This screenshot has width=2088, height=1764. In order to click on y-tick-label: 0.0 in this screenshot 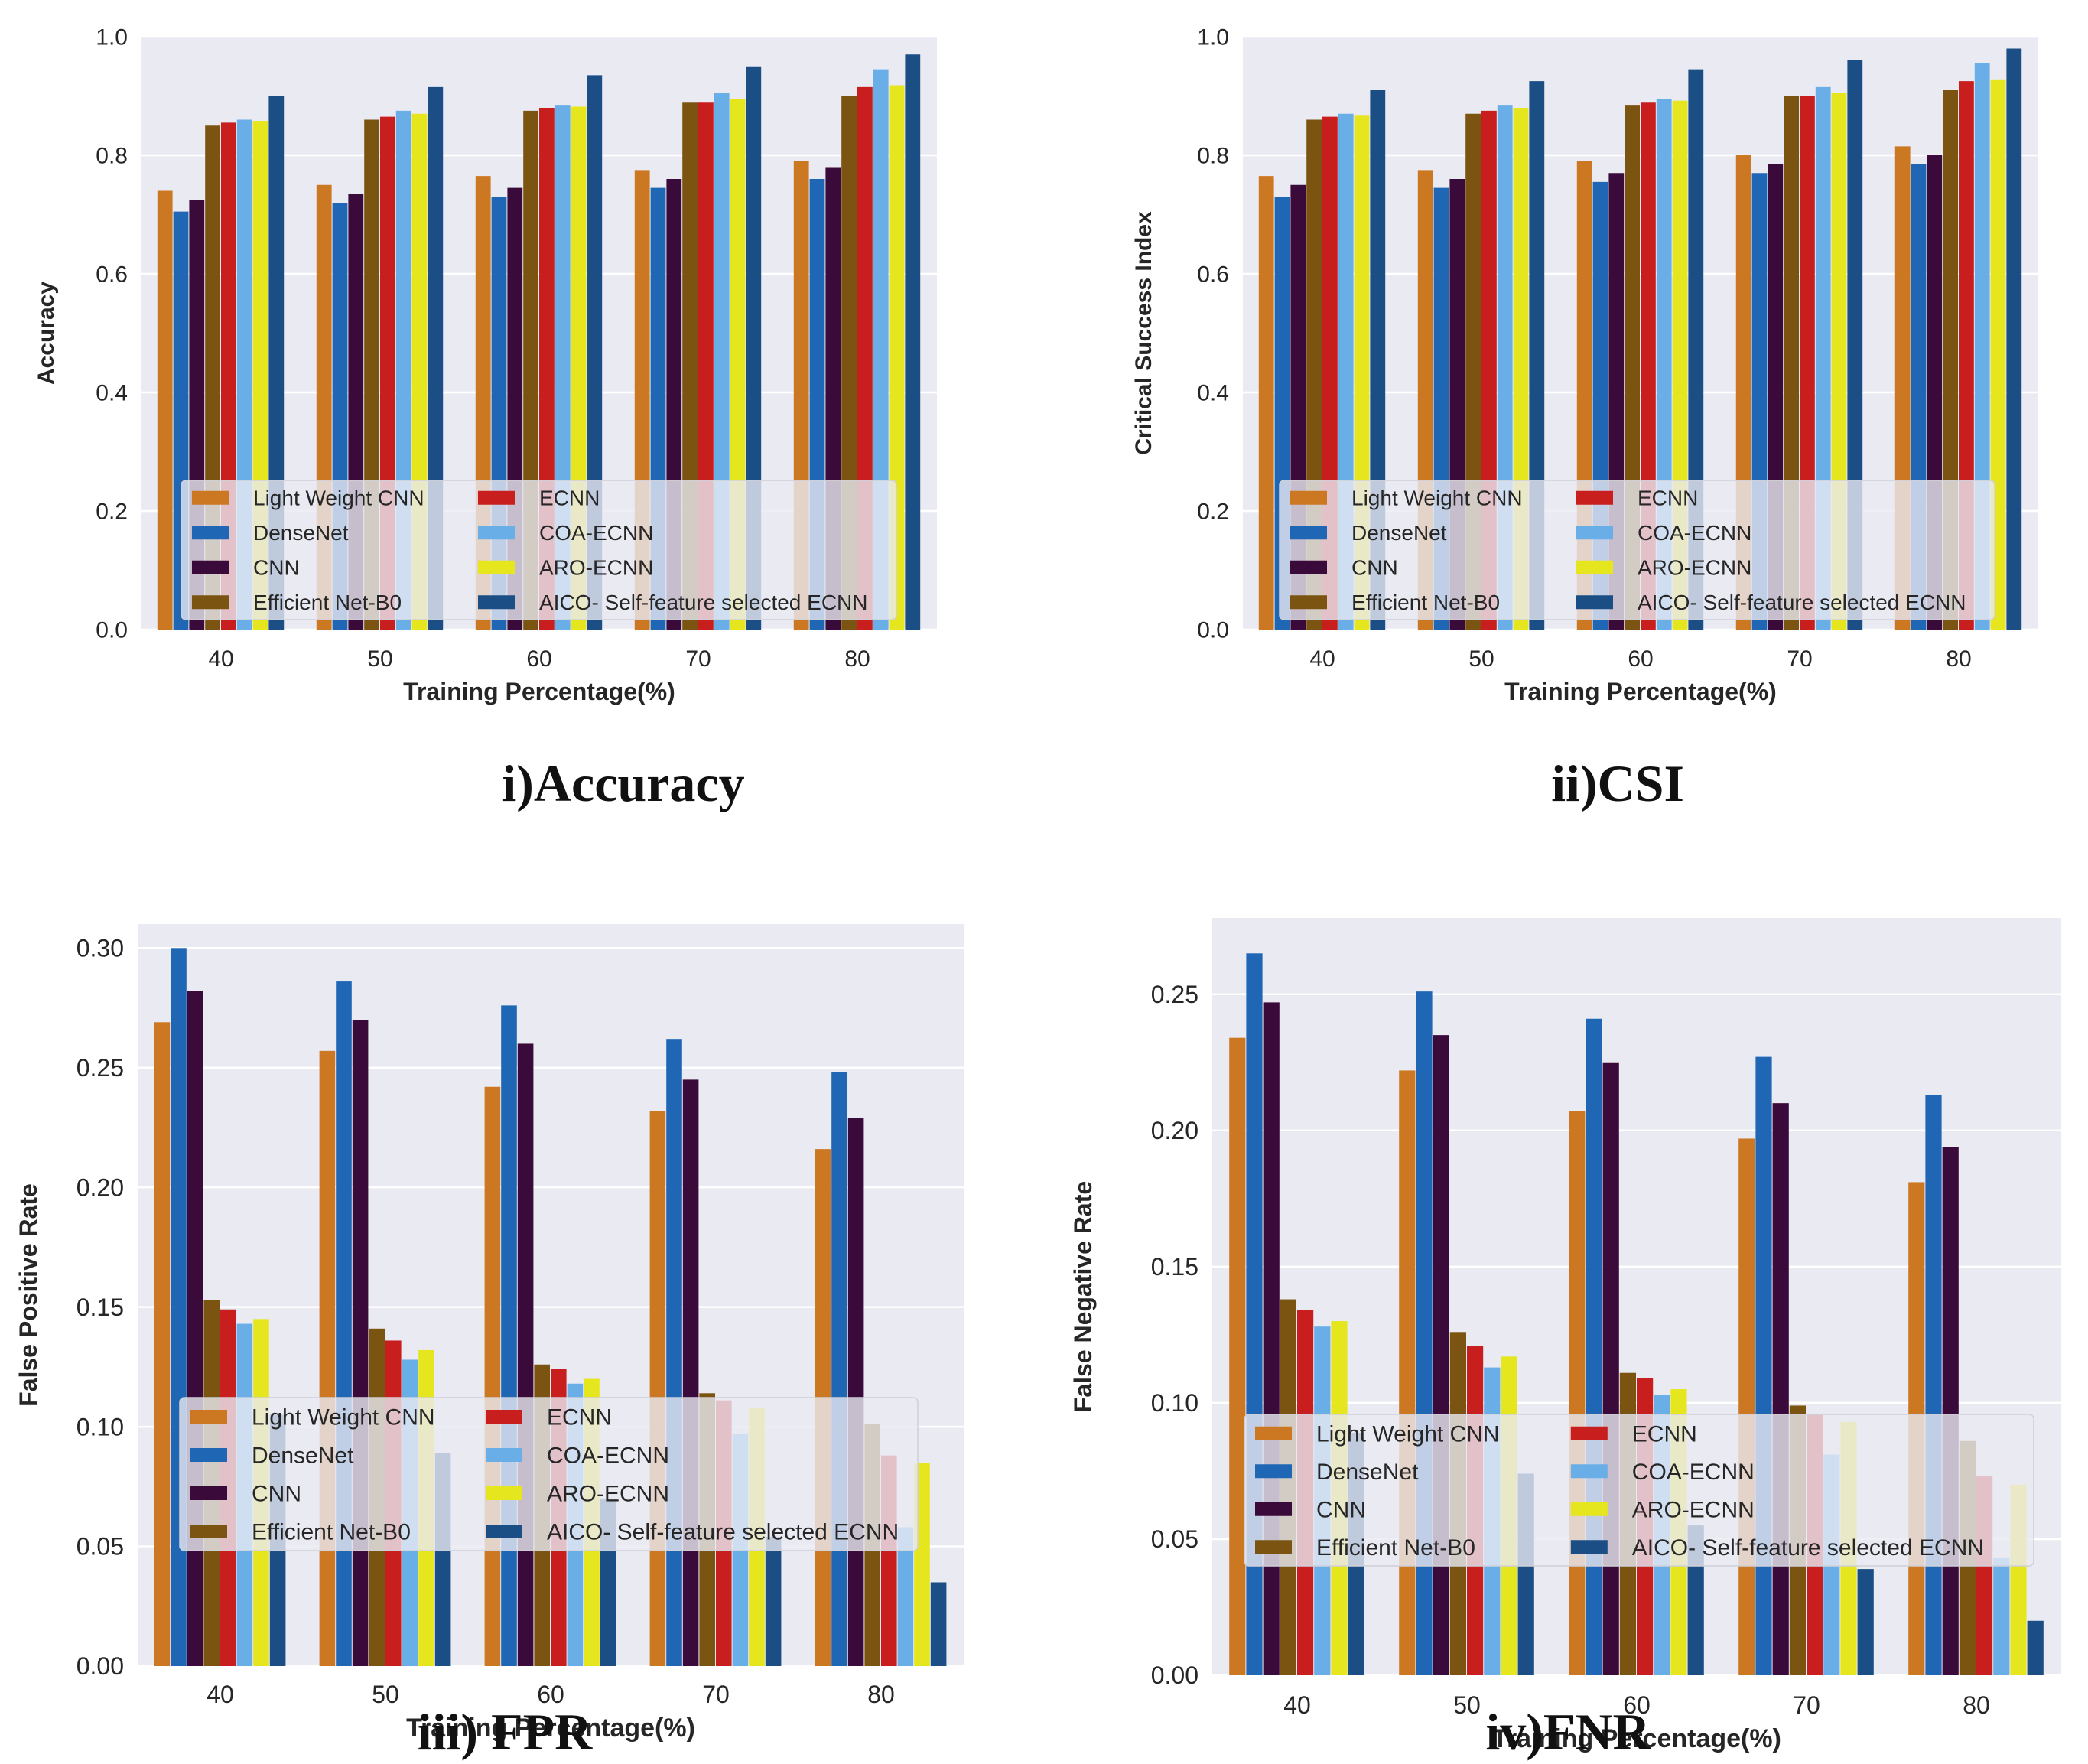, I will do `click(112, 630)`.